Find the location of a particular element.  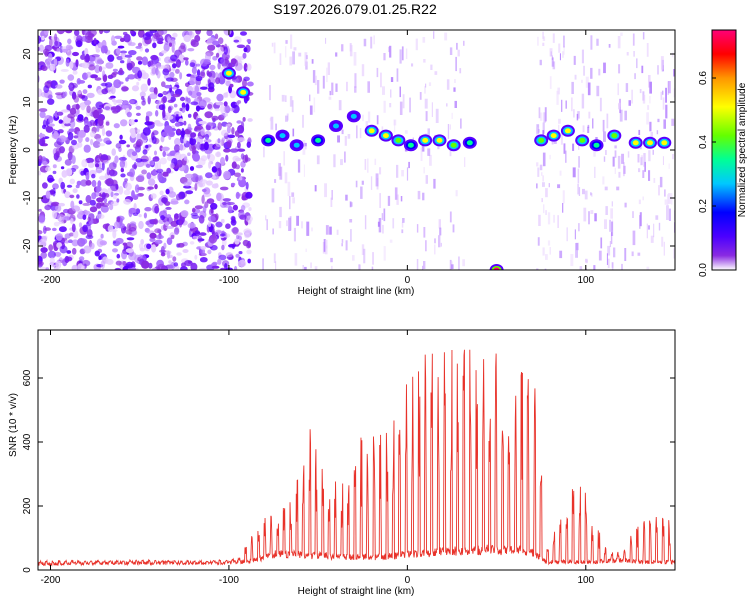

x-tick-label: 0 is located at coordinates (408, 280).